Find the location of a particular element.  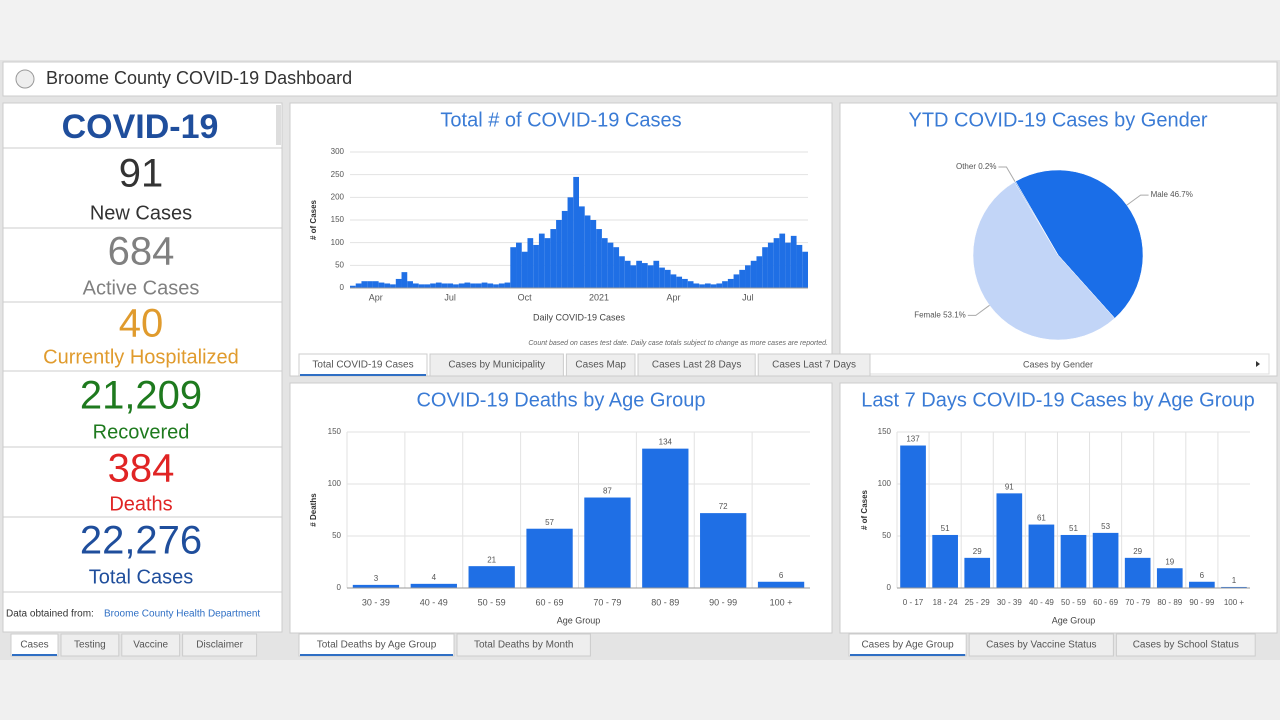

stat-value: 384 is located at coordinates (141, 469).